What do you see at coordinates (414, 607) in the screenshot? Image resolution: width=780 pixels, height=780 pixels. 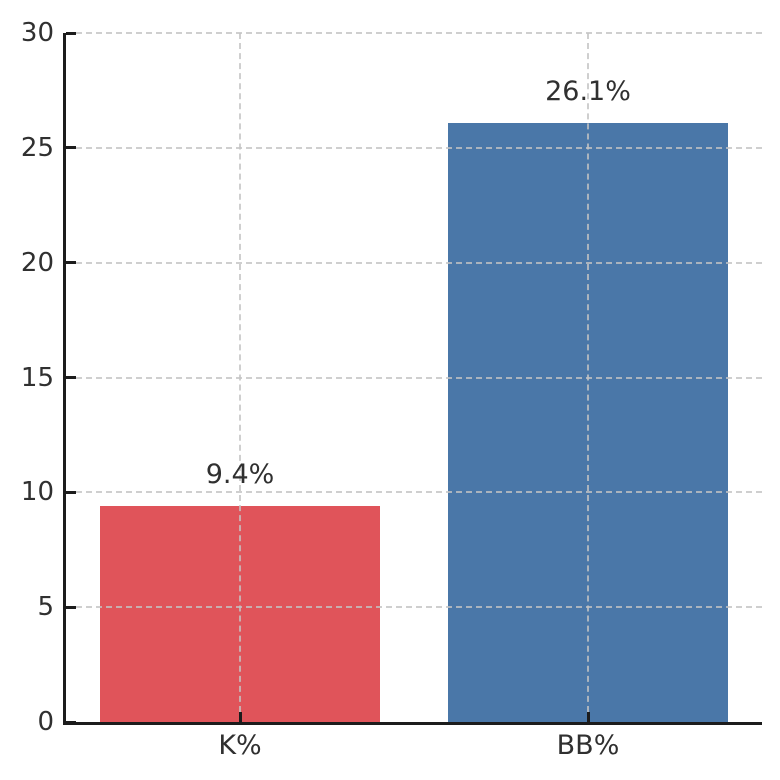 I see `gridline-horizontal-y5` at bounding box center [414, 607].